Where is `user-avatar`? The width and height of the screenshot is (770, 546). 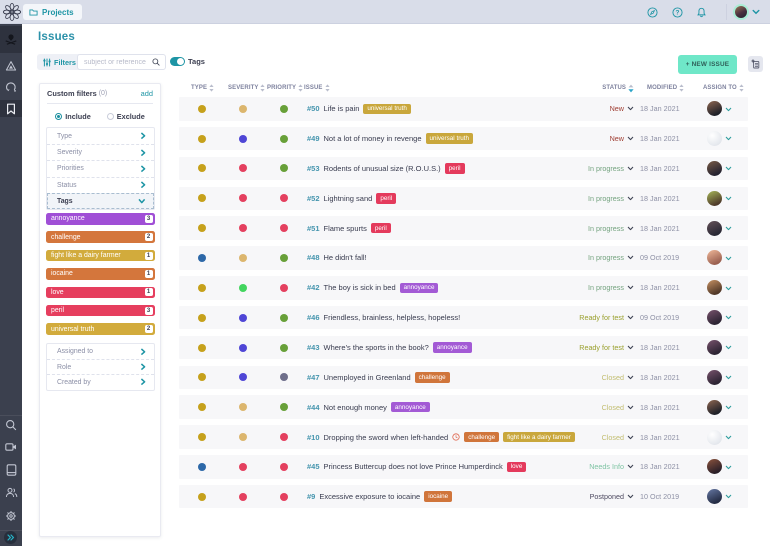 user-avatar is located at coordinates (741, 12).